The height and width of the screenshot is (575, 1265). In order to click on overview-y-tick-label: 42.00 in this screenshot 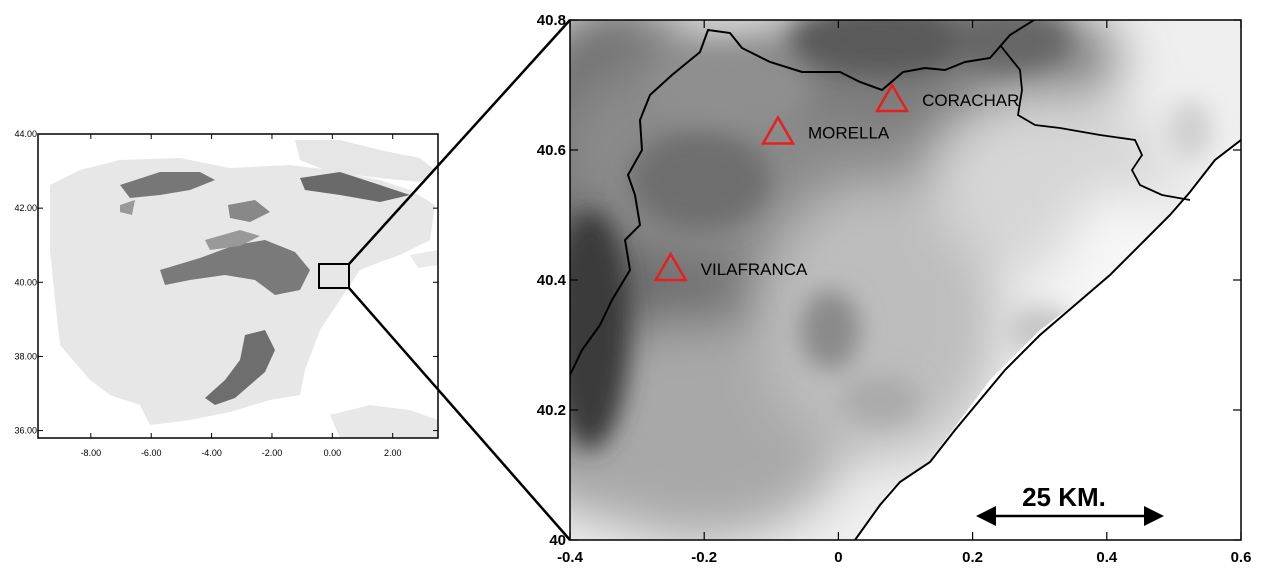, I will do `click(25, 208)`.